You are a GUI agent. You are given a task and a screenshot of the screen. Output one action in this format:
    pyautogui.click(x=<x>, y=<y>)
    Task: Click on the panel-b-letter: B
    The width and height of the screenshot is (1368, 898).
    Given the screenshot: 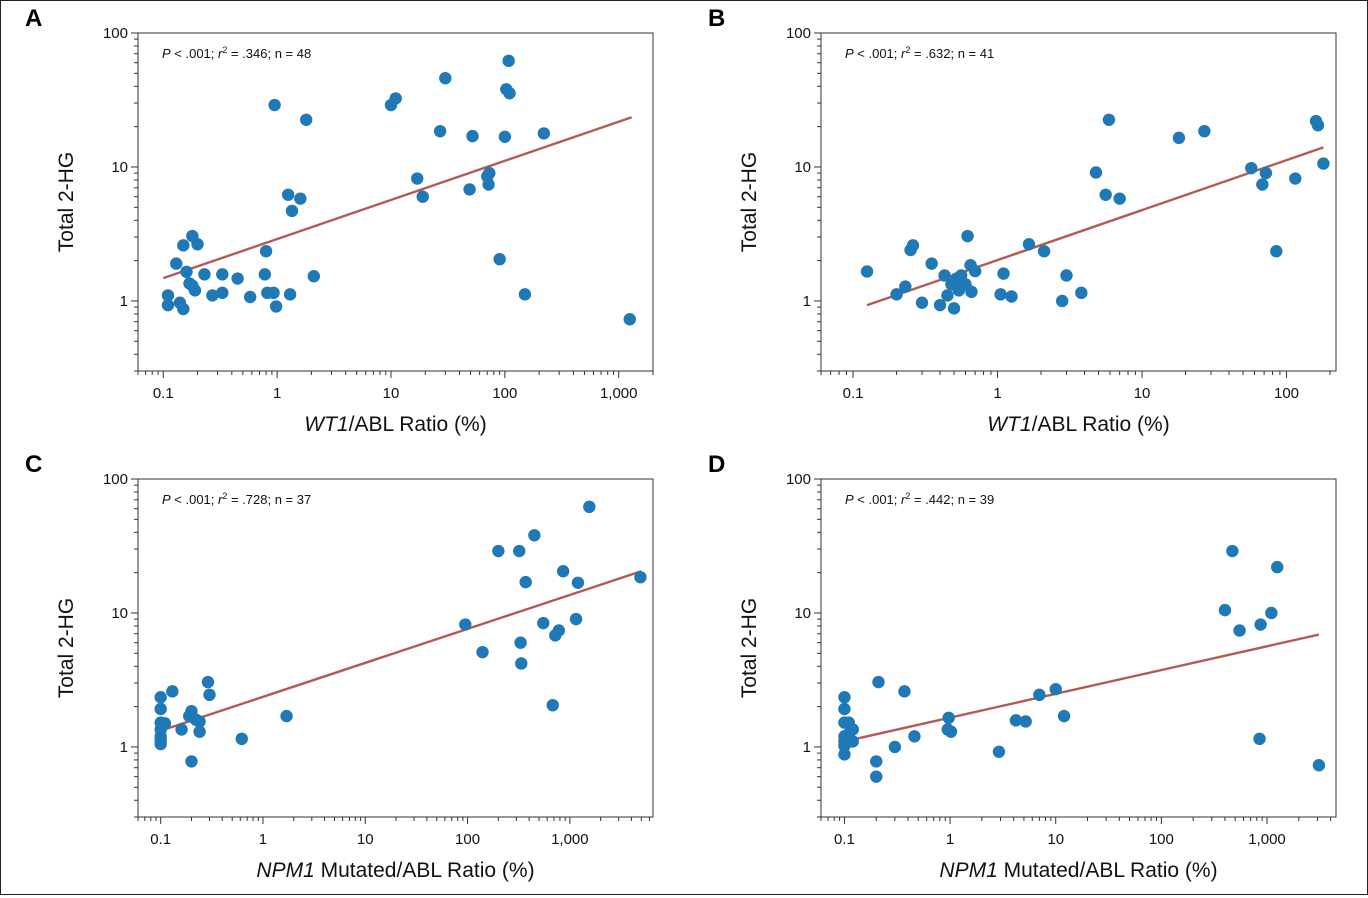 What is the action you would take?
    pyautogui.click(x=716, y=18)
    